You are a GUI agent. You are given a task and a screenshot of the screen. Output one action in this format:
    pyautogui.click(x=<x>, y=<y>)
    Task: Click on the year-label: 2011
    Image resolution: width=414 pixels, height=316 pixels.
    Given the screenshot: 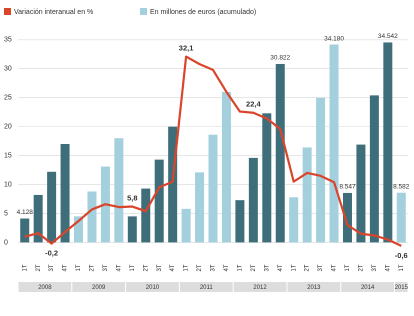 What is the action you would take?
    pyautogui.click(x=207, y=288)
    